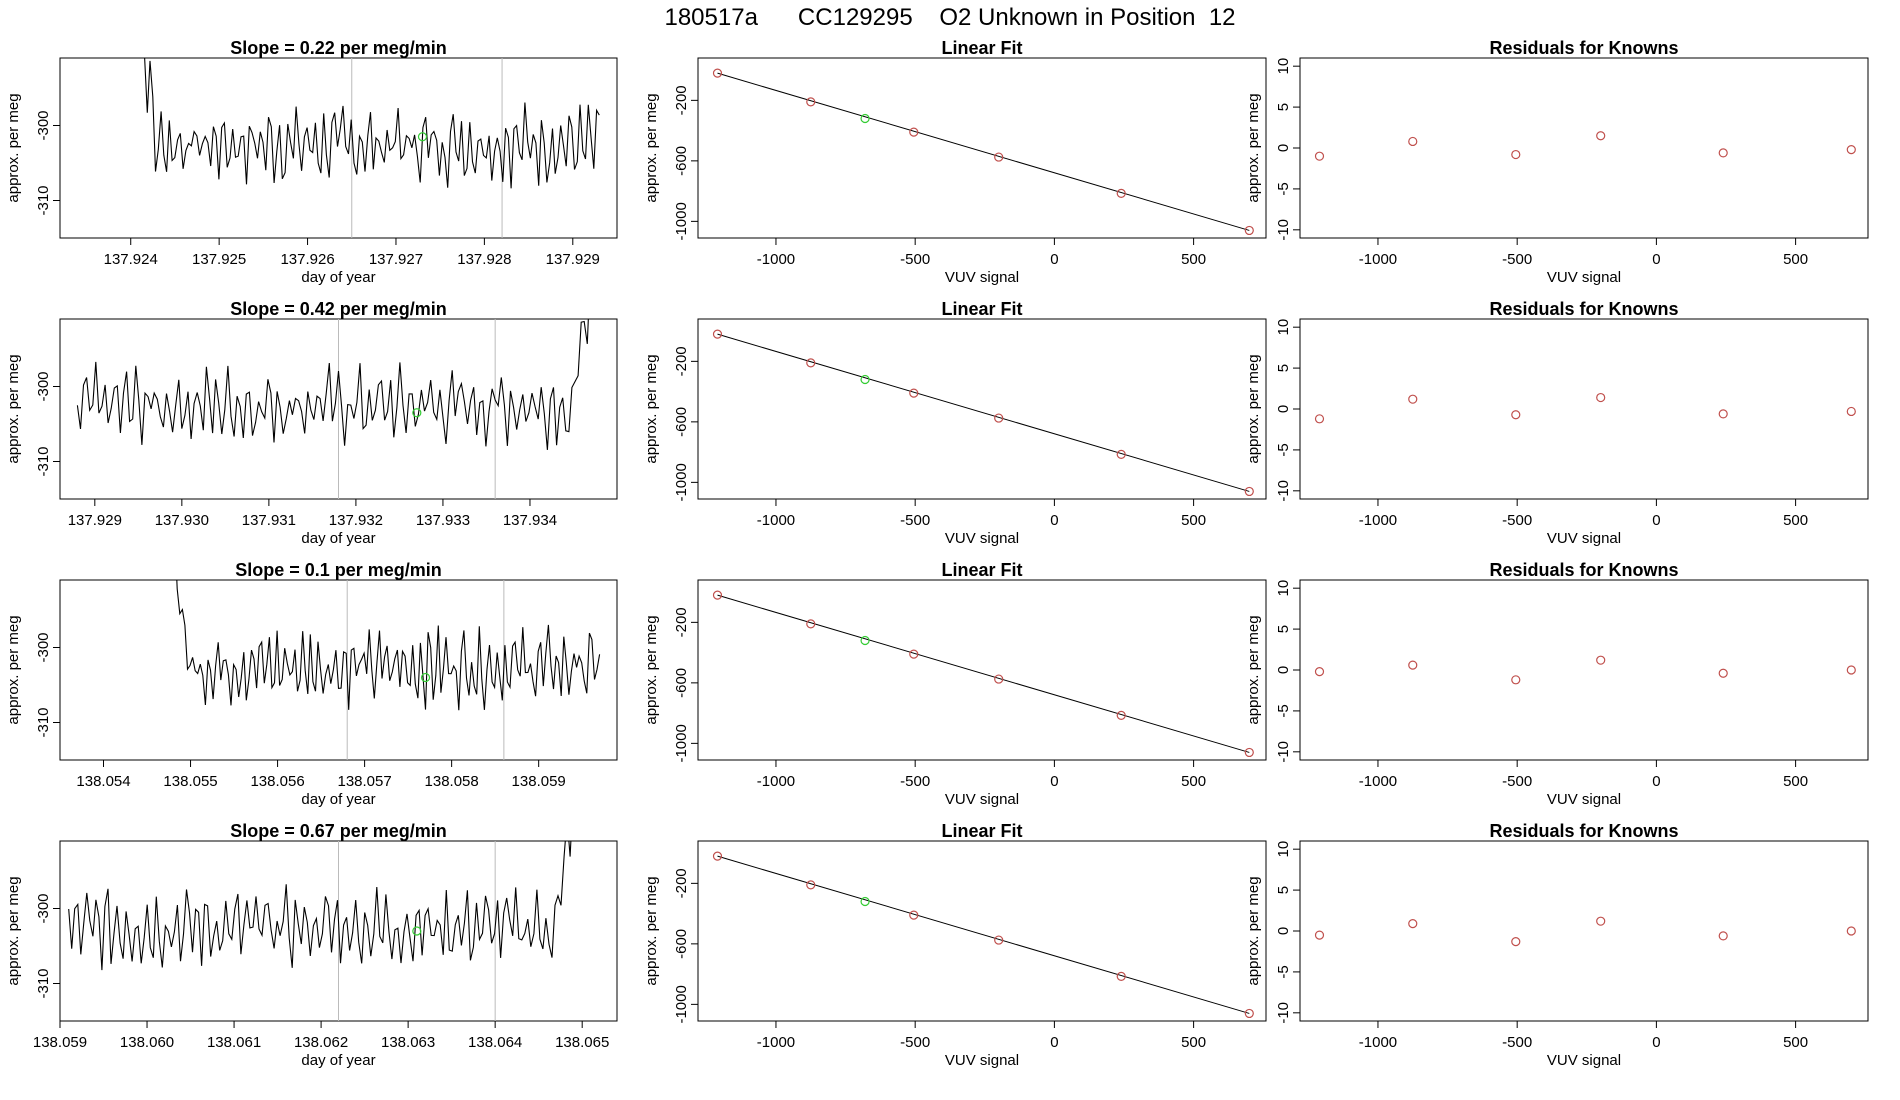 This screenshot has height=1100, width=1900. Describe the element at coordinates (338, 48) in the screenshot. I see `panel-title: Slope = 0.22 per meg/min` at that location.